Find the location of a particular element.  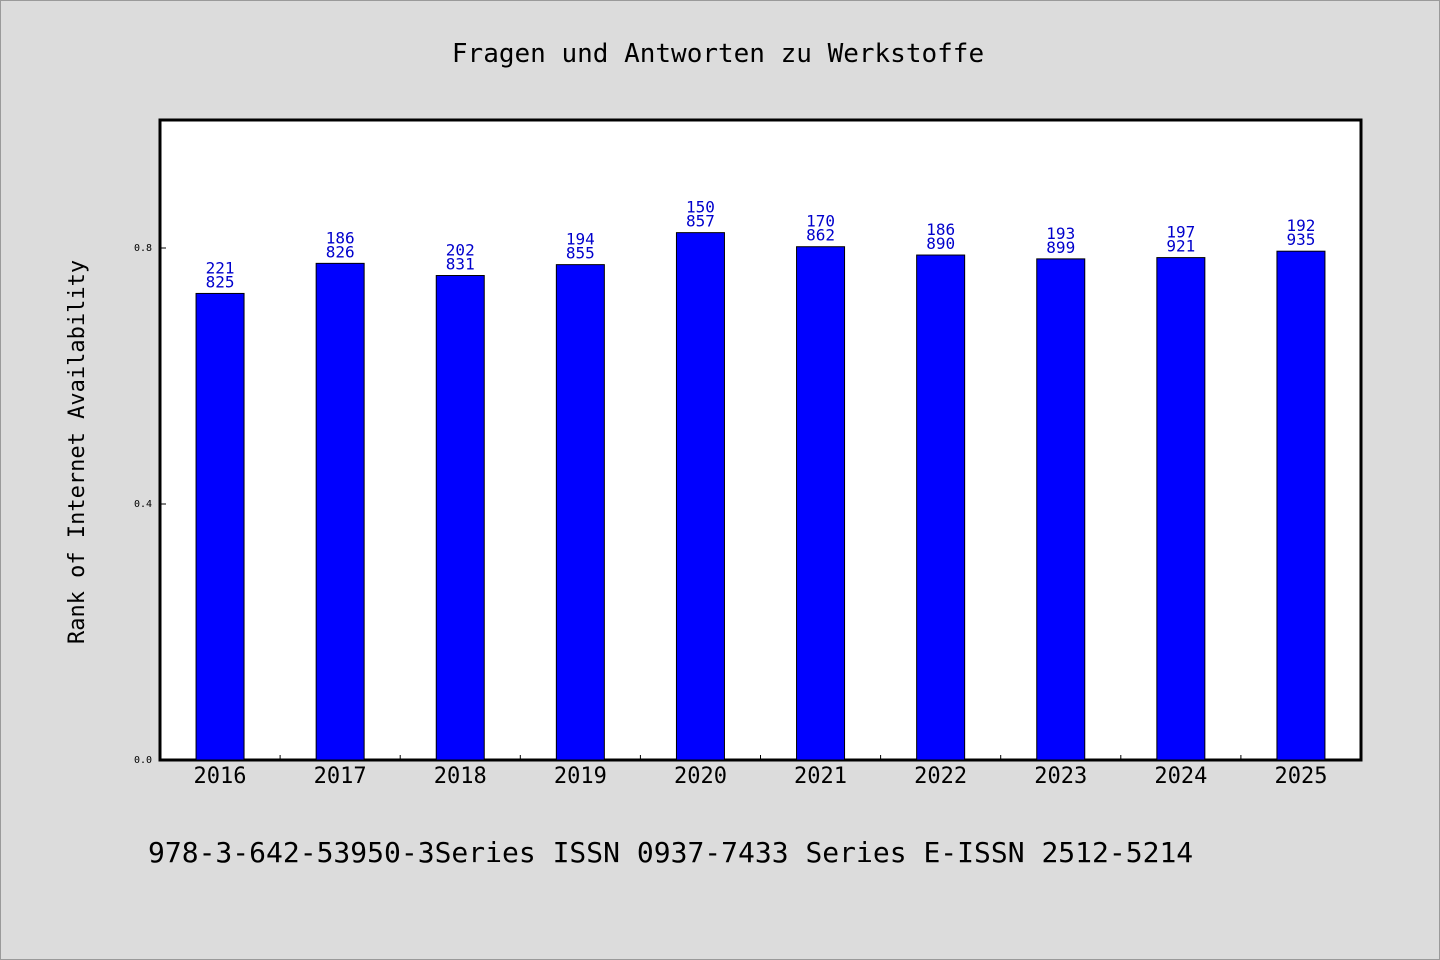

x-tick-labels: 2016 2017 2018 2019 2020 2021 2022 2023 2024 2025 is located at coordinates (761, 776).